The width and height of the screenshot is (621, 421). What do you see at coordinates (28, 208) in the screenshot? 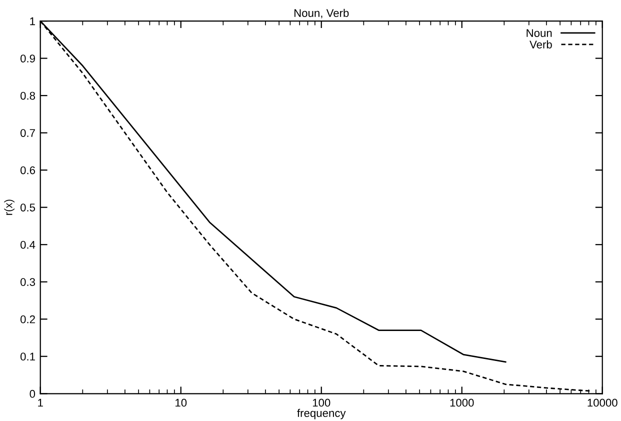
I see `y-tick-label: 0.5` at bounding box center [28, 208].